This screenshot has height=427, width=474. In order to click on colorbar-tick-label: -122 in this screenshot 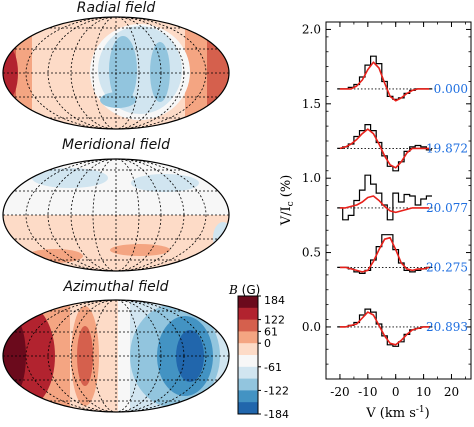, I will do `click(276, 390)`.